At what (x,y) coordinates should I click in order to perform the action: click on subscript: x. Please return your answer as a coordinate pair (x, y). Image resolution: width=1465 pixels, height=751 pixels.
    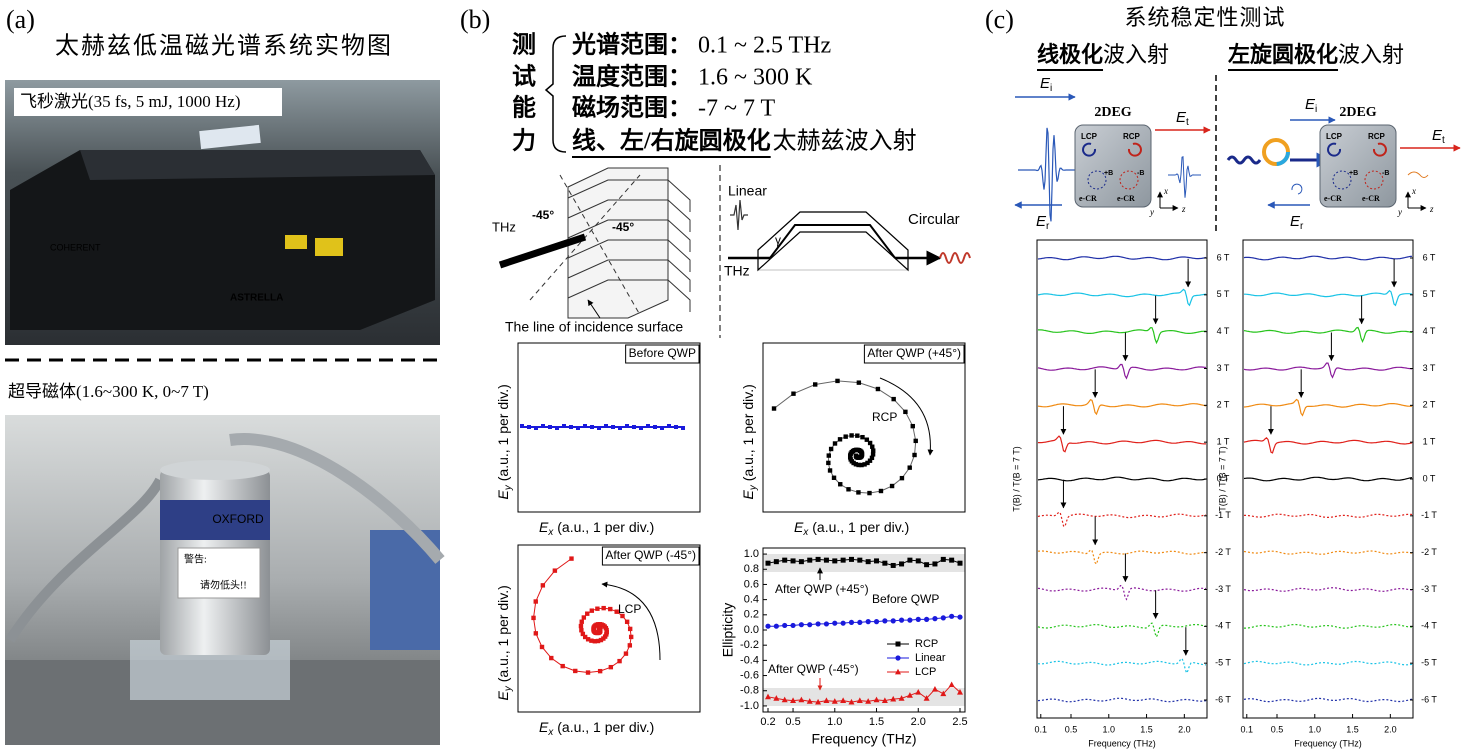
    Looking at the image, I should click on (550, 732).